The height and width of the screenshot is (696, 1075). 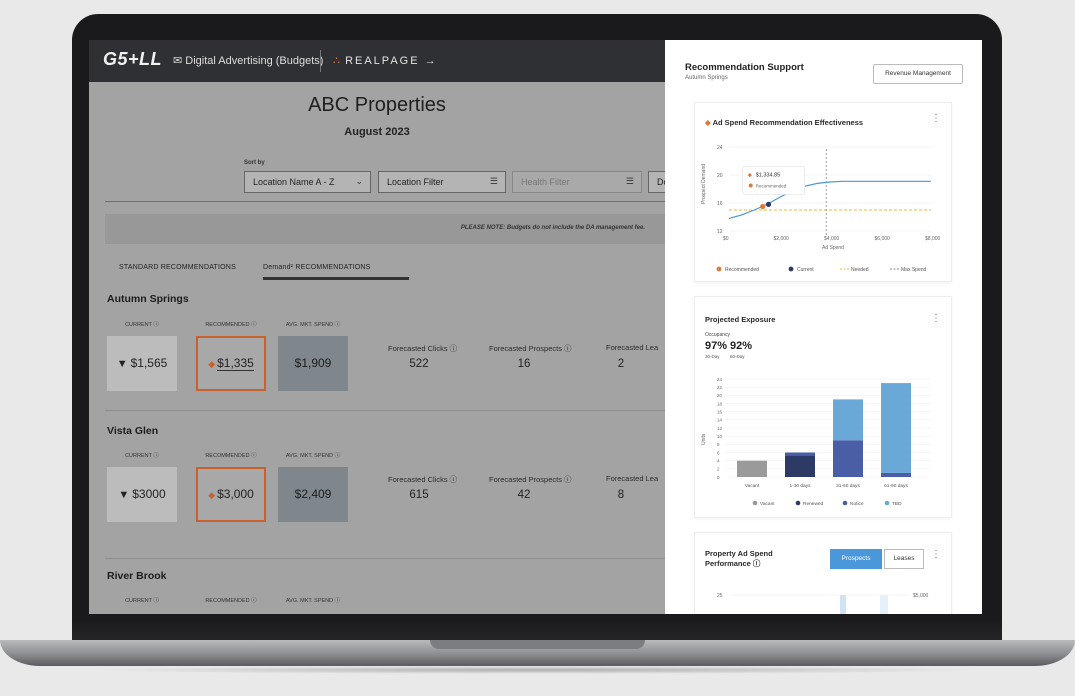 I want to click on y-tick-label: 18, so click(x=720, y=403).